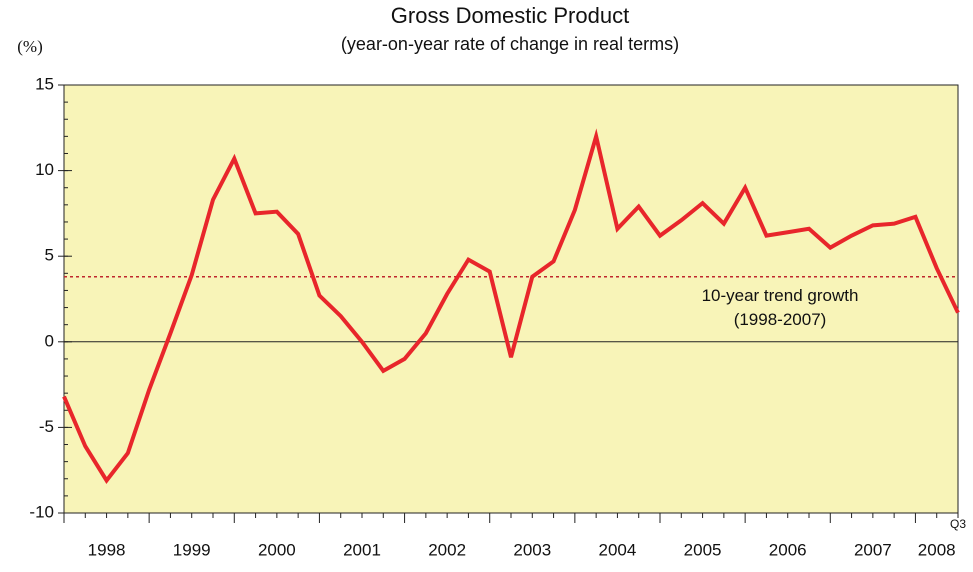 This screenshot has width=973, height=572. What do you see at coordinates (192, 549) in the screenshot?
I see `x-tick-label: 1999` at bounding box center [192, 549].